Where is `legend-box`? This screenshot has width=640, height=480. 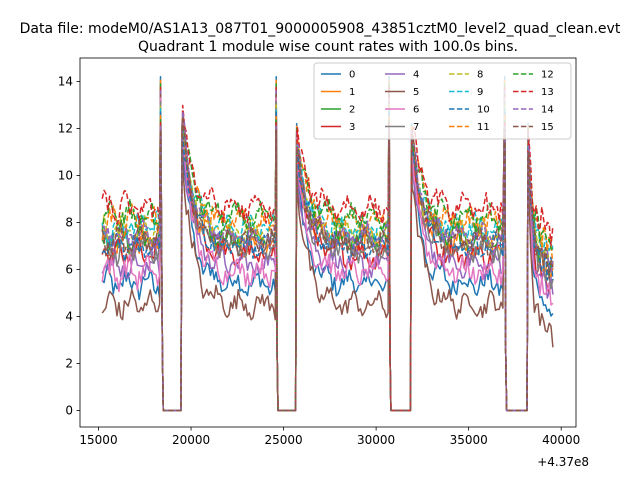
legend-box is located at coordinates (442, 101).